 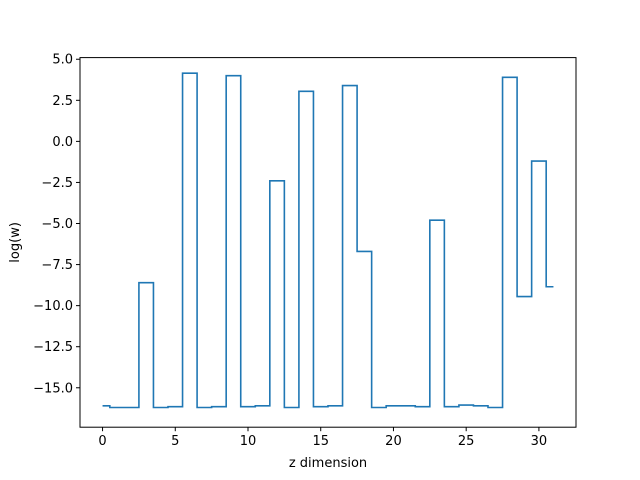 I want to click on y-tick-label: −10.0, so click(x=53, y=306).